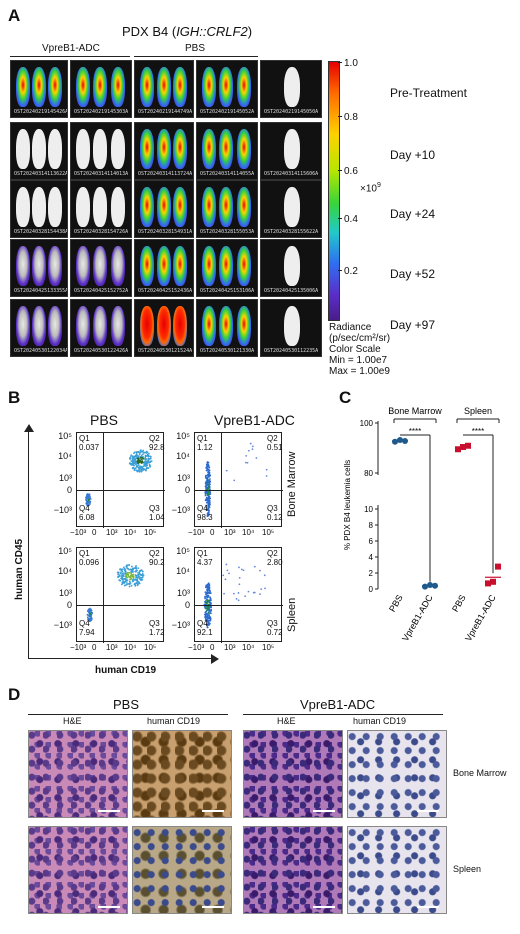 The height and width of the screenshot is (934, 520). Describe the element at coordinates (41, 174) in the screenshot. I see `tile-id-text: OST20240314113622A` at that location.